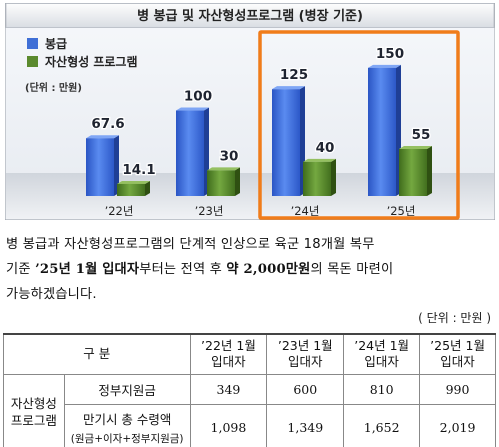  Describe the element at coordinates (51, 294) in the screenshot. I see `paragraph-line-3: 가능하겠습니다.` at that location.